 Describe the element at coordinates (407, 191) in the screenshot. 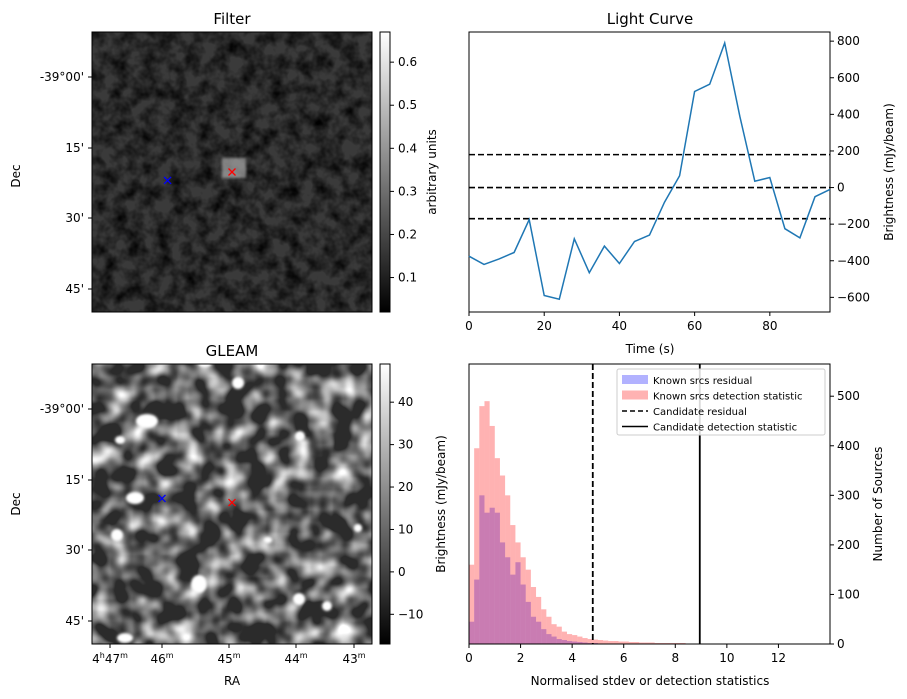

I see `colorbar-tick-label: 0.3` at that location.